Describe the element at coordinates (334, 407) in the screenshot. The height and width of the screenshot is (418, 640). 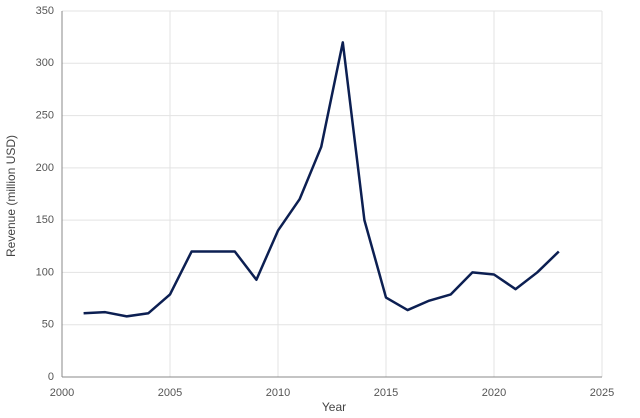
I see `x-axis-title: Year` at that location.